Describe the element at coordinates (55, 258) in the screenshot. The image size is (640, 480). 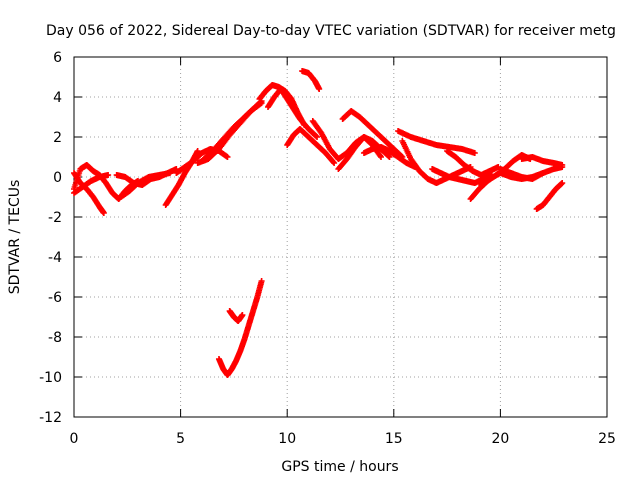
I see `y-tick-label: -4` at that location.